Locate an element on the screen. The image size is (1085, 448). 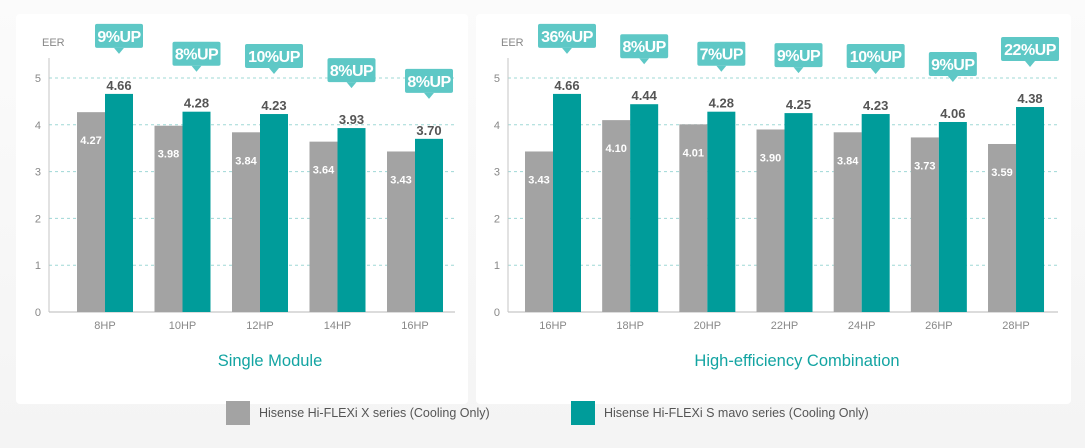
legend-swatch-x-series is located at coordinates (238, 413).